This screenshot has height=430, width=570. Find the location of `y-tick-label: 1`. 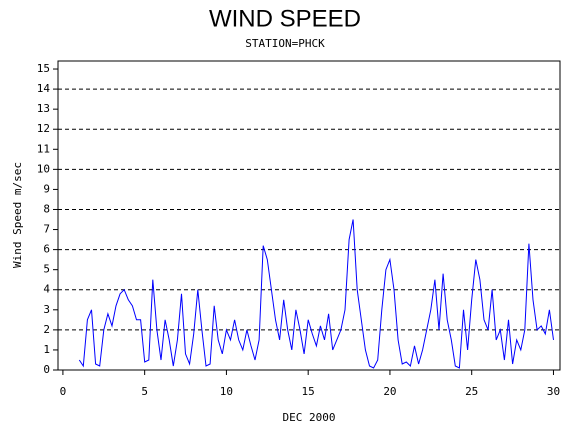

y-tick-label: 1 is located at coordinates (46, 349).